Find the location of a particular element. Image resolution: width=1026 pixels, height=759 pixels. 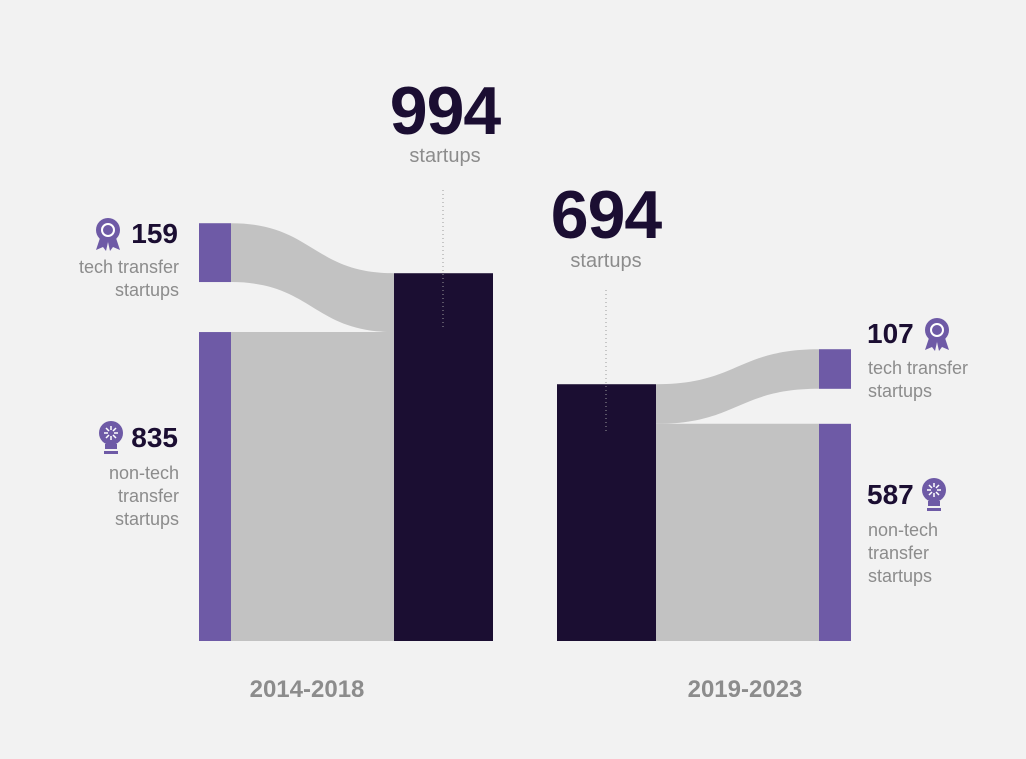

segment-heading: 159 is located at coordinates (134, 234).